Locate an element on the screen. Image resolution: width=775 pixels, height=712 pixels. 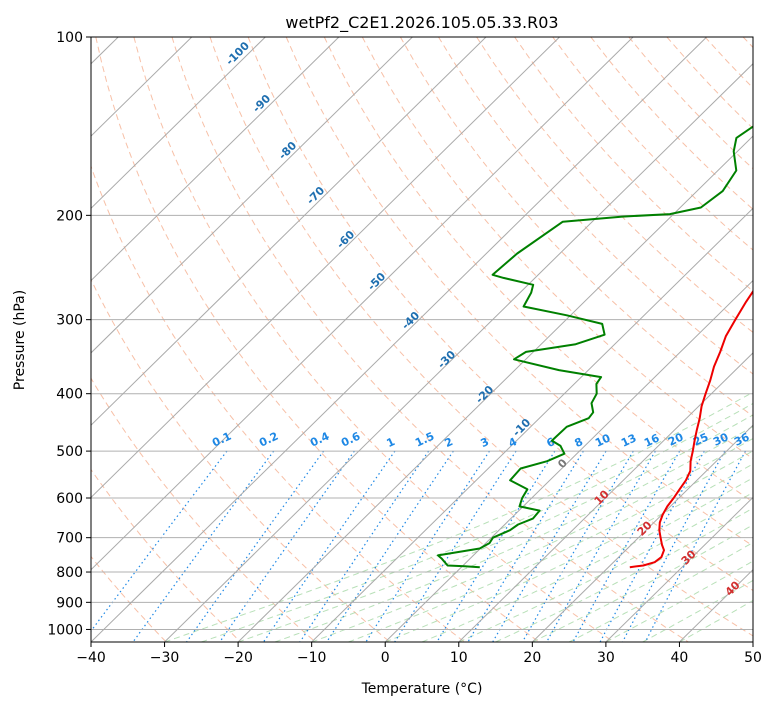
x-tick-label: −20 is located at coordinates (238, 658).